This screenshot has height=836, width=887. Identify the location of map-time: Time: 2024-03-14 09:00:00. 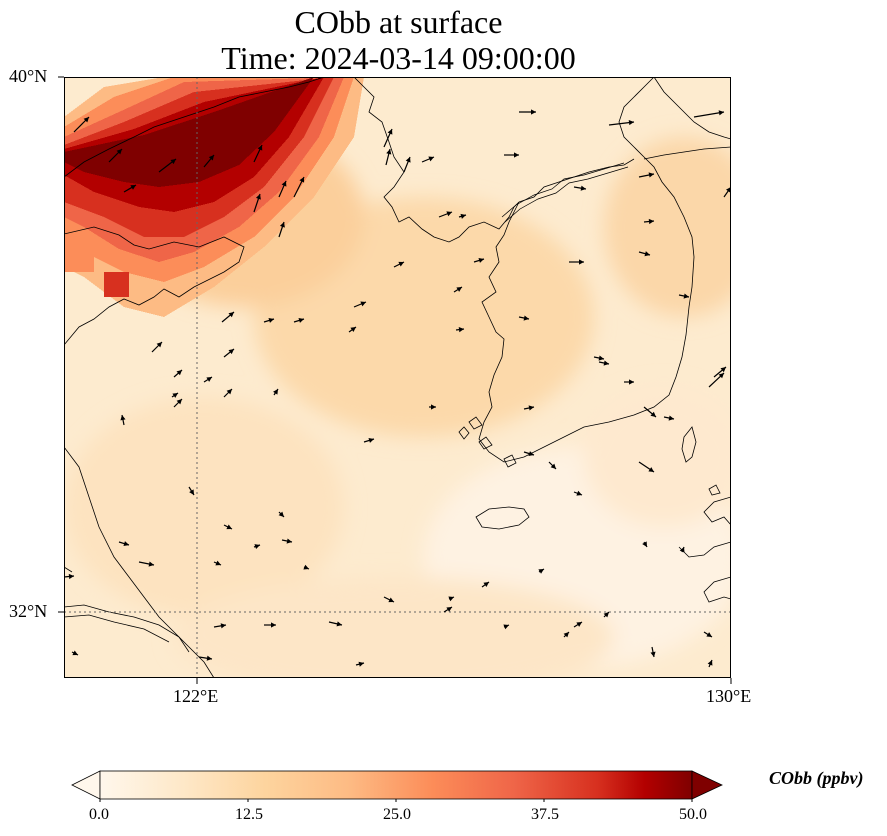
(398, 58).